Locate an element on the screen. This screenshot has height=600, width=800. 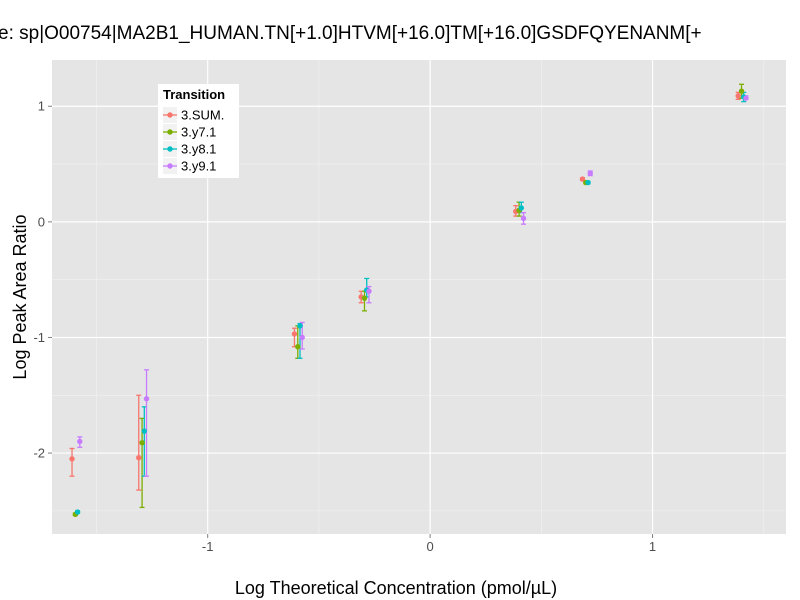
legend-items: 3.SUM. 3.y7.1 3.y8.1 3.y9.1 is located at coordinates (193, 140).